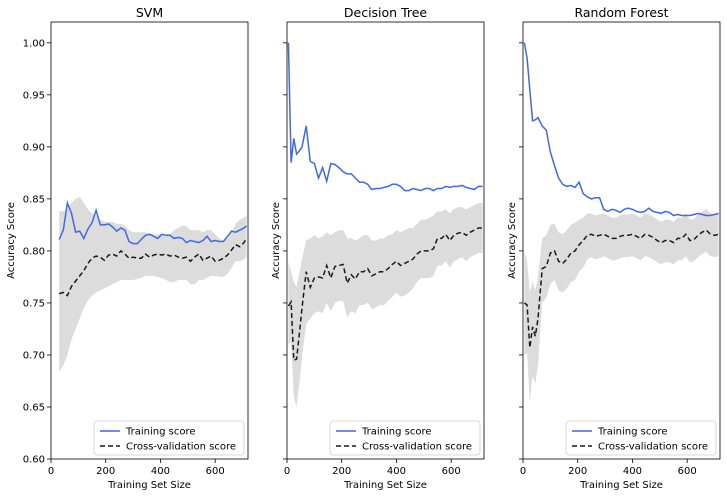 The height and width of the screenshot is (496, 727). What do you see at coordinates (34, 355) in the screenshot?
I see `y-tick-label: 0.70` at bounding box center [34, 355].